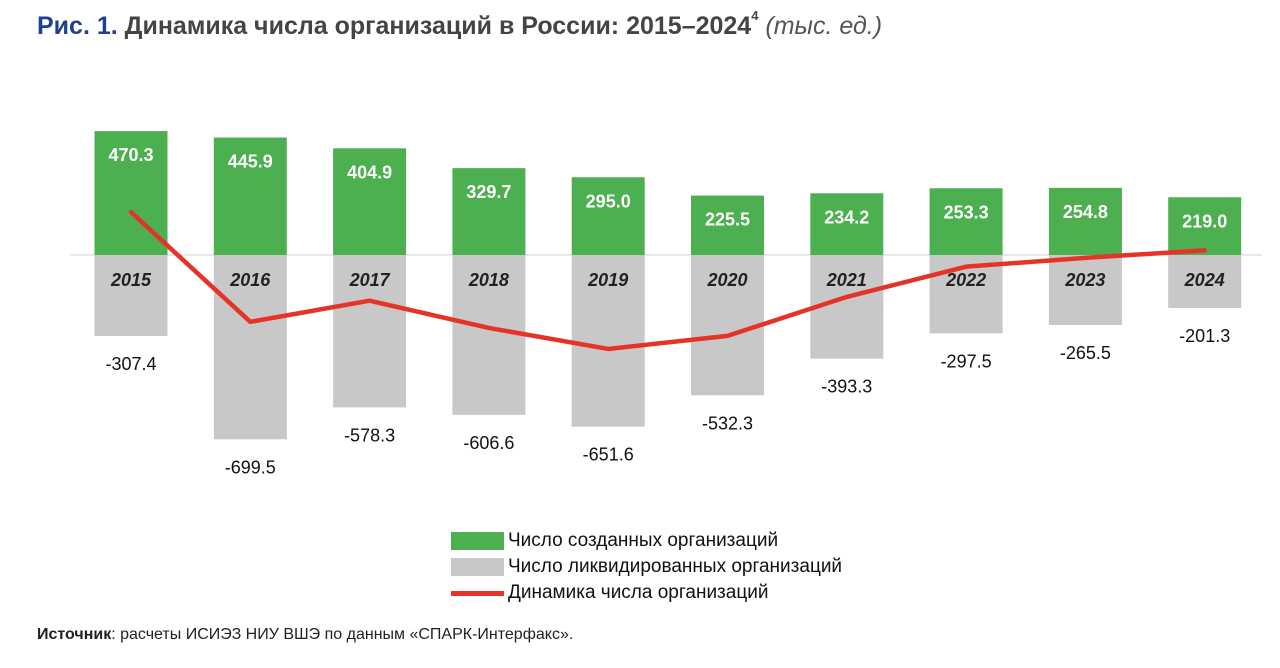 This screenshot has width=1280, height=668. Describe the element at coordinates (638, 592) in the screenshot. I see `legend-label-dynamics: Динамика числа организаций` at that location.